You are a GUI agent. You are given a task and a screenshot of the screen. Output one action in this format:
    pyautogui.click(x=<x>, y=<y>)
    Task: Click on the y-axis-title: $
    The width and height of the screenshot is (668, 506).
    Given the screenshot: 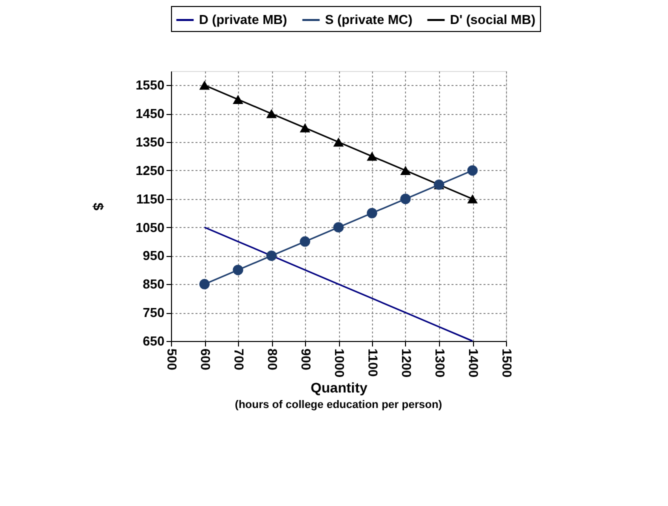 What is the action you would take?
    pyautogui.click(x=98, y=206)
    